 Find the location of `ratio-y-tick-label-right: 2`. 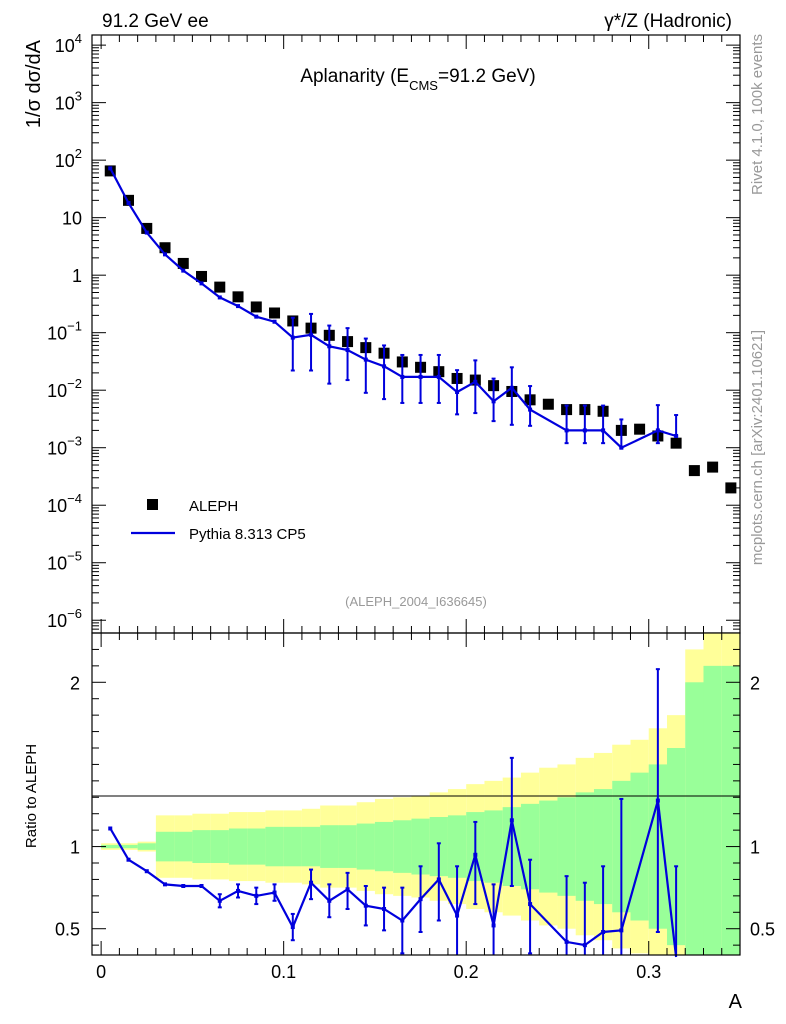

ratio-y-tick-label-right: 2 is located at coordinates (755, 683).